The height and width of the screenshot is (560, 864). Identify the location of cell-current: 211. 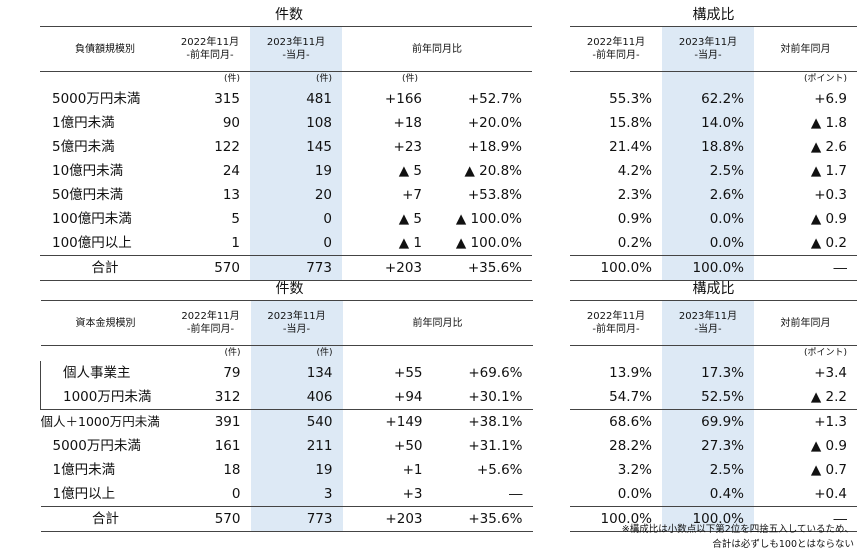
(296, 446).